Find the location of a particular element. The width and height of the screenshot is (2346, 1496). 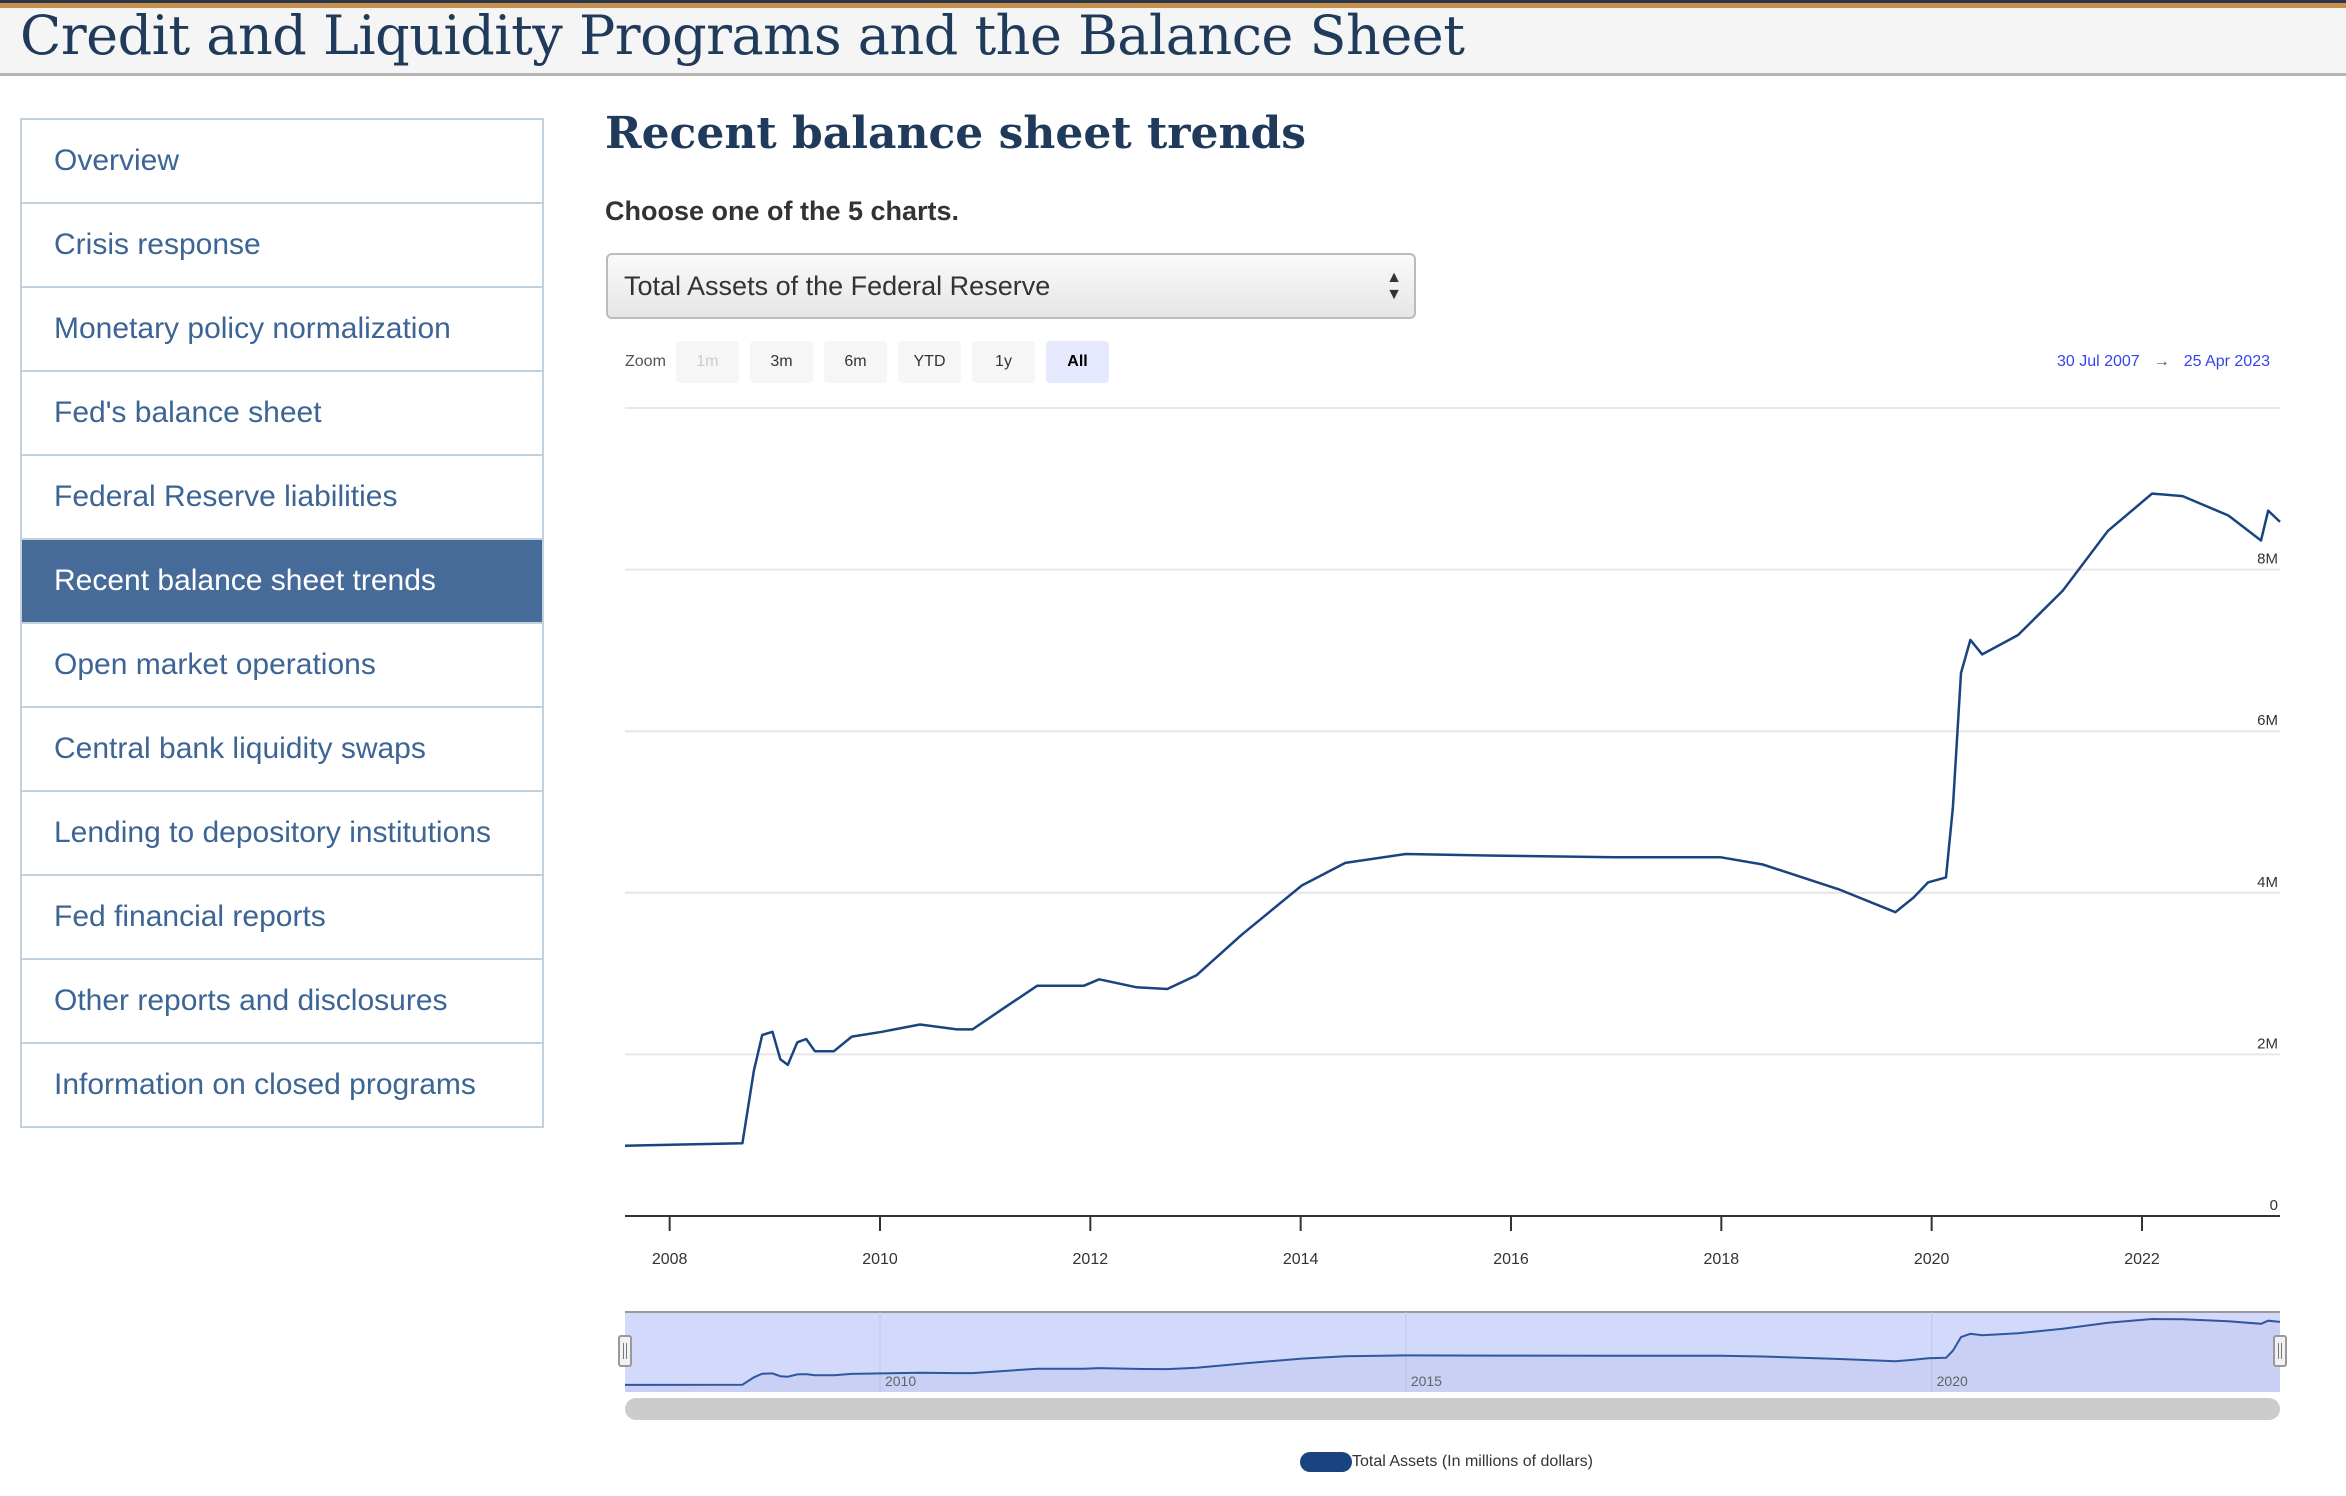

chart-select: Total Assets of the Federal Reserve ▲ ▼ is located at coordinates (1011, 286).